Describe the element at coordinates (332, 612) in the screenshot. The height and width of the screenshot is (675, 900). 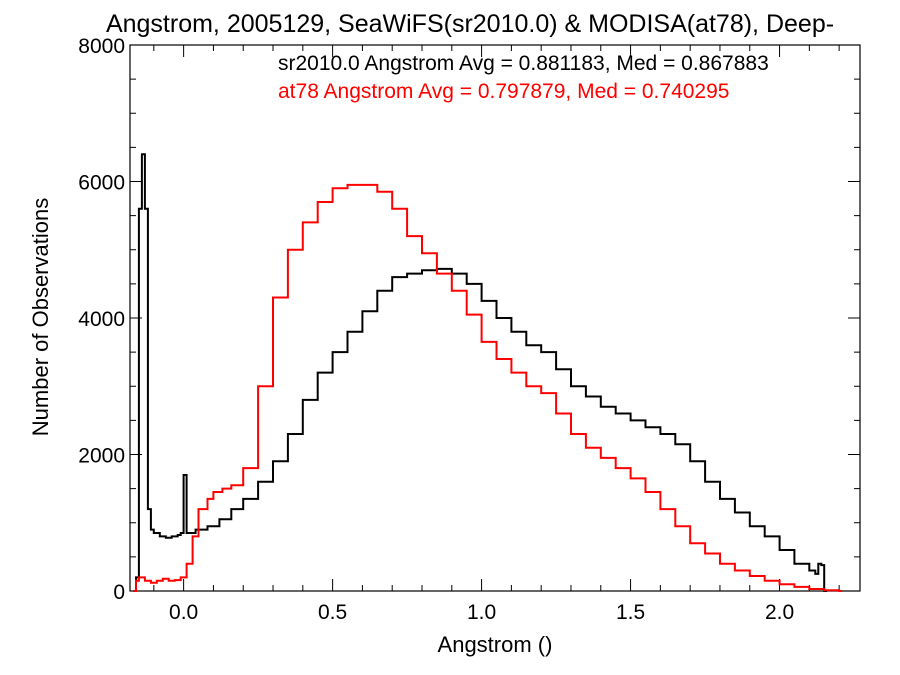
I see `x-tick-label: 0.5` at that location.